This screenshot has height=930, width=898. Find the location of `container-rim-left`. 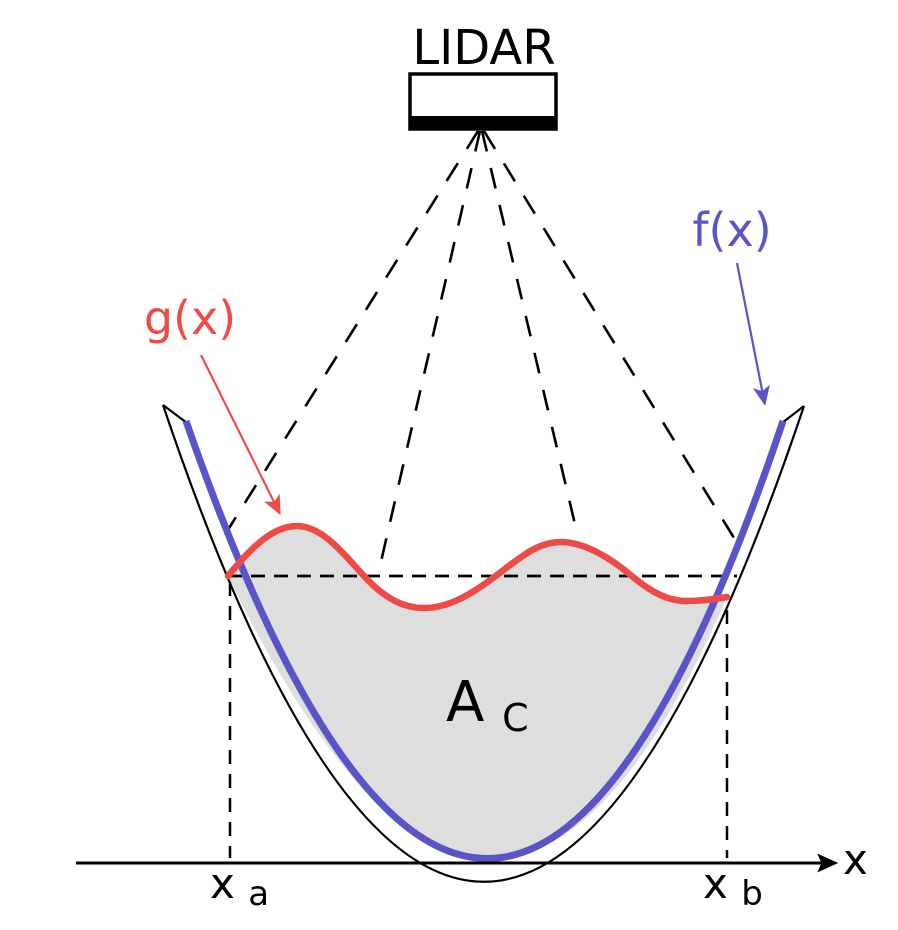

container-rim-left is located at coordinates (175, 414).